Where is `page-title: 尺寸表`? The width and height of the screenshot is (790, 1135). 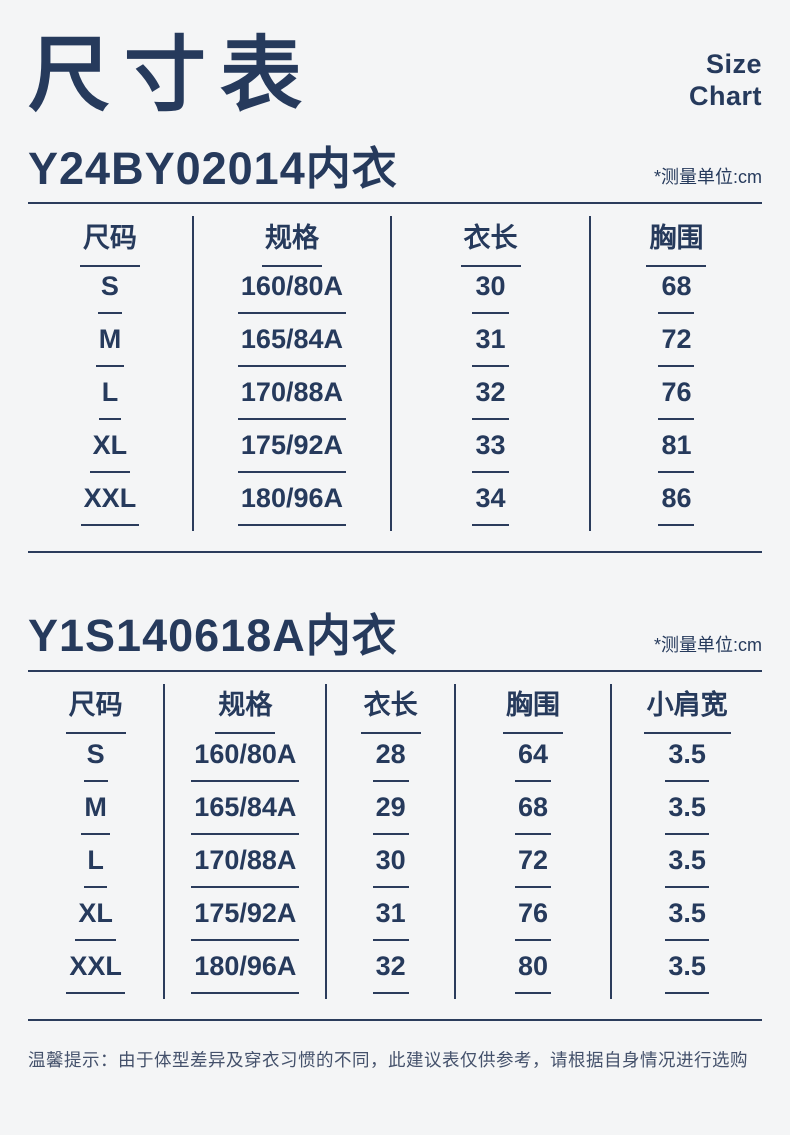
page-title: 尺寸表 is located at coordinates (172, 75).